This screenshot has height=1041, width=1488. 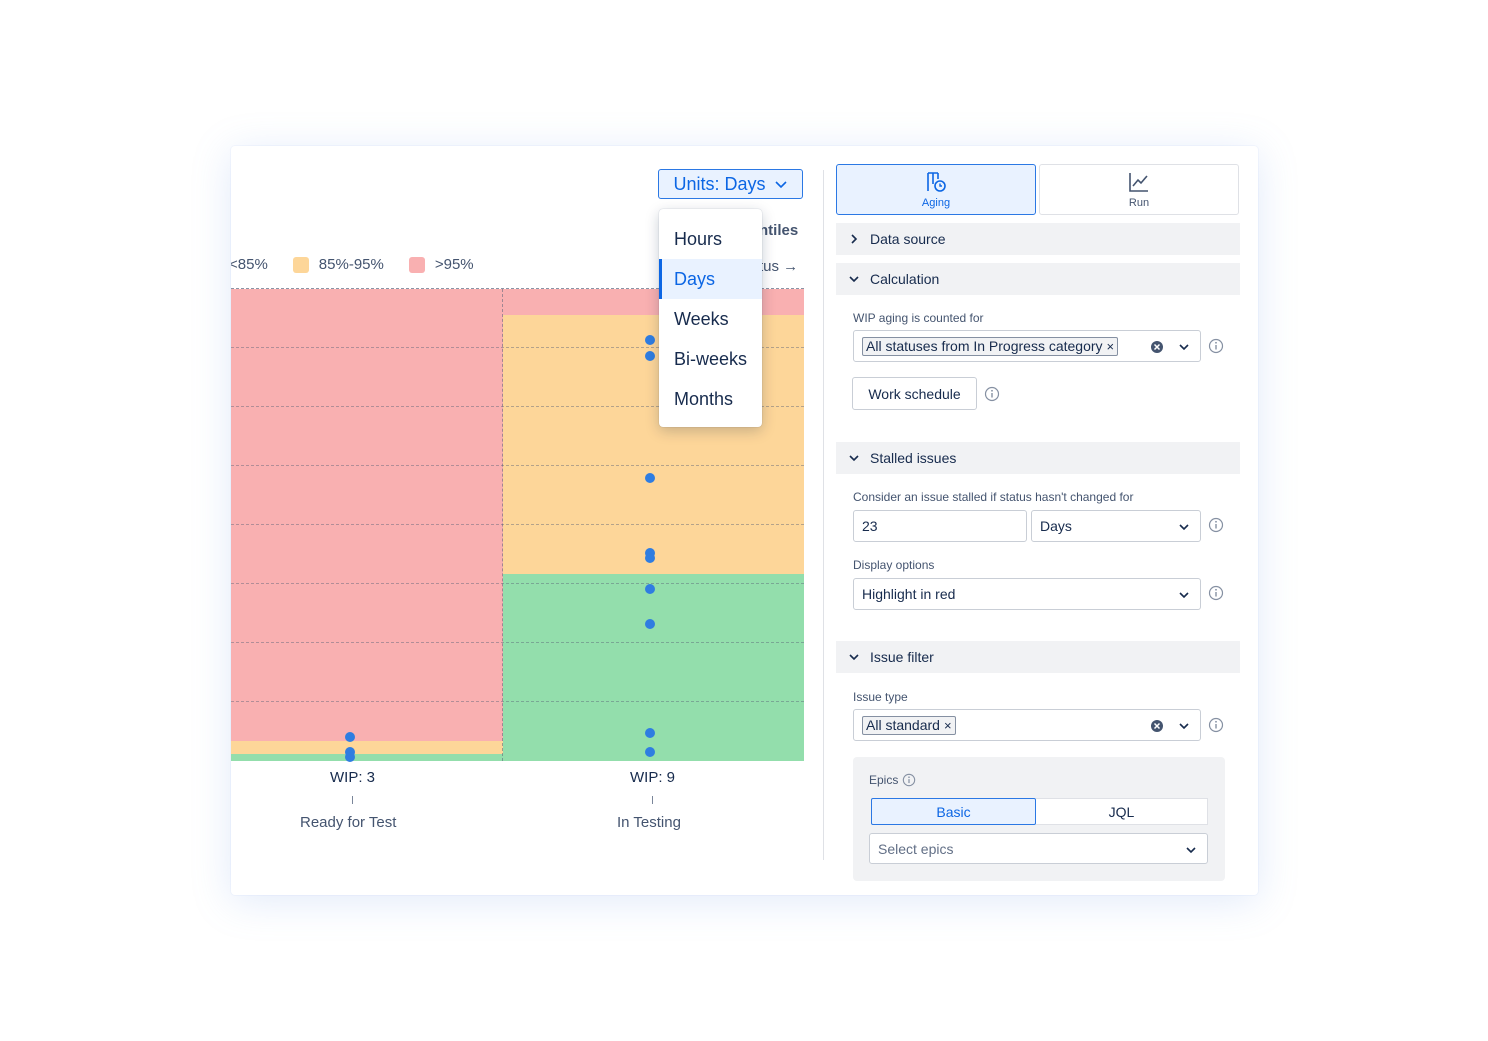 I want to click on settings-panel: Aging Run Data source Calculation, so click(x=1038, y=229).